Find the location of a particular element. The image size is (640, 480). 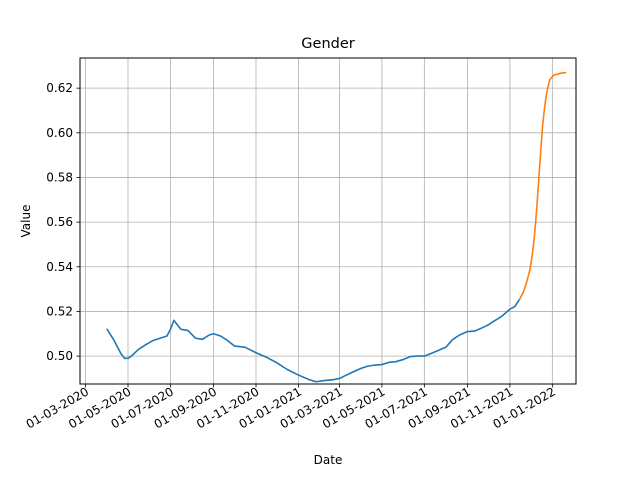

y-tick-label: 0.62 is located at coordinates (59, 88).